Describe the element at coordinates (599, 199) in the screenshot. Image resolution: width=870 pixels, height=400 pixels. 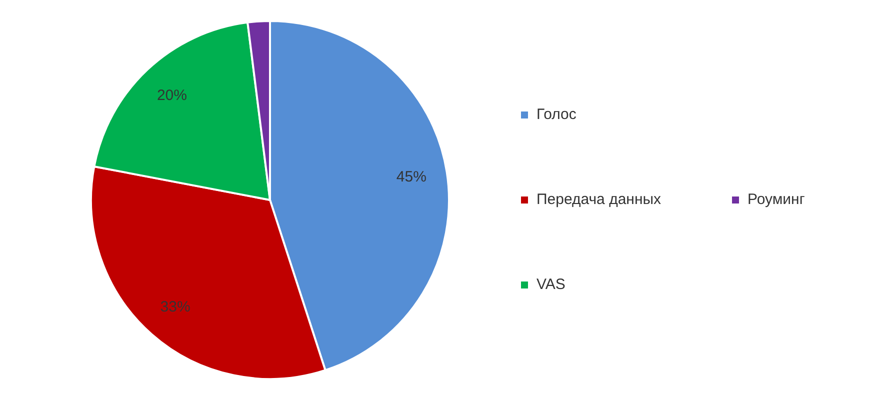
I see `legend-label: Передача данных` at that location.